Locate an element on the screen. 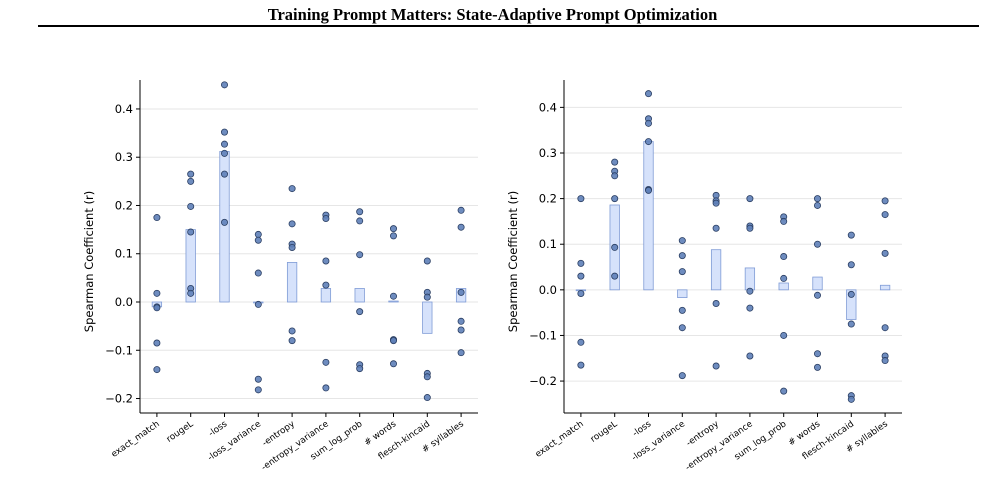 The image size is (985, 479). x-tick-label: -loss is located at coordinates (218, 429).